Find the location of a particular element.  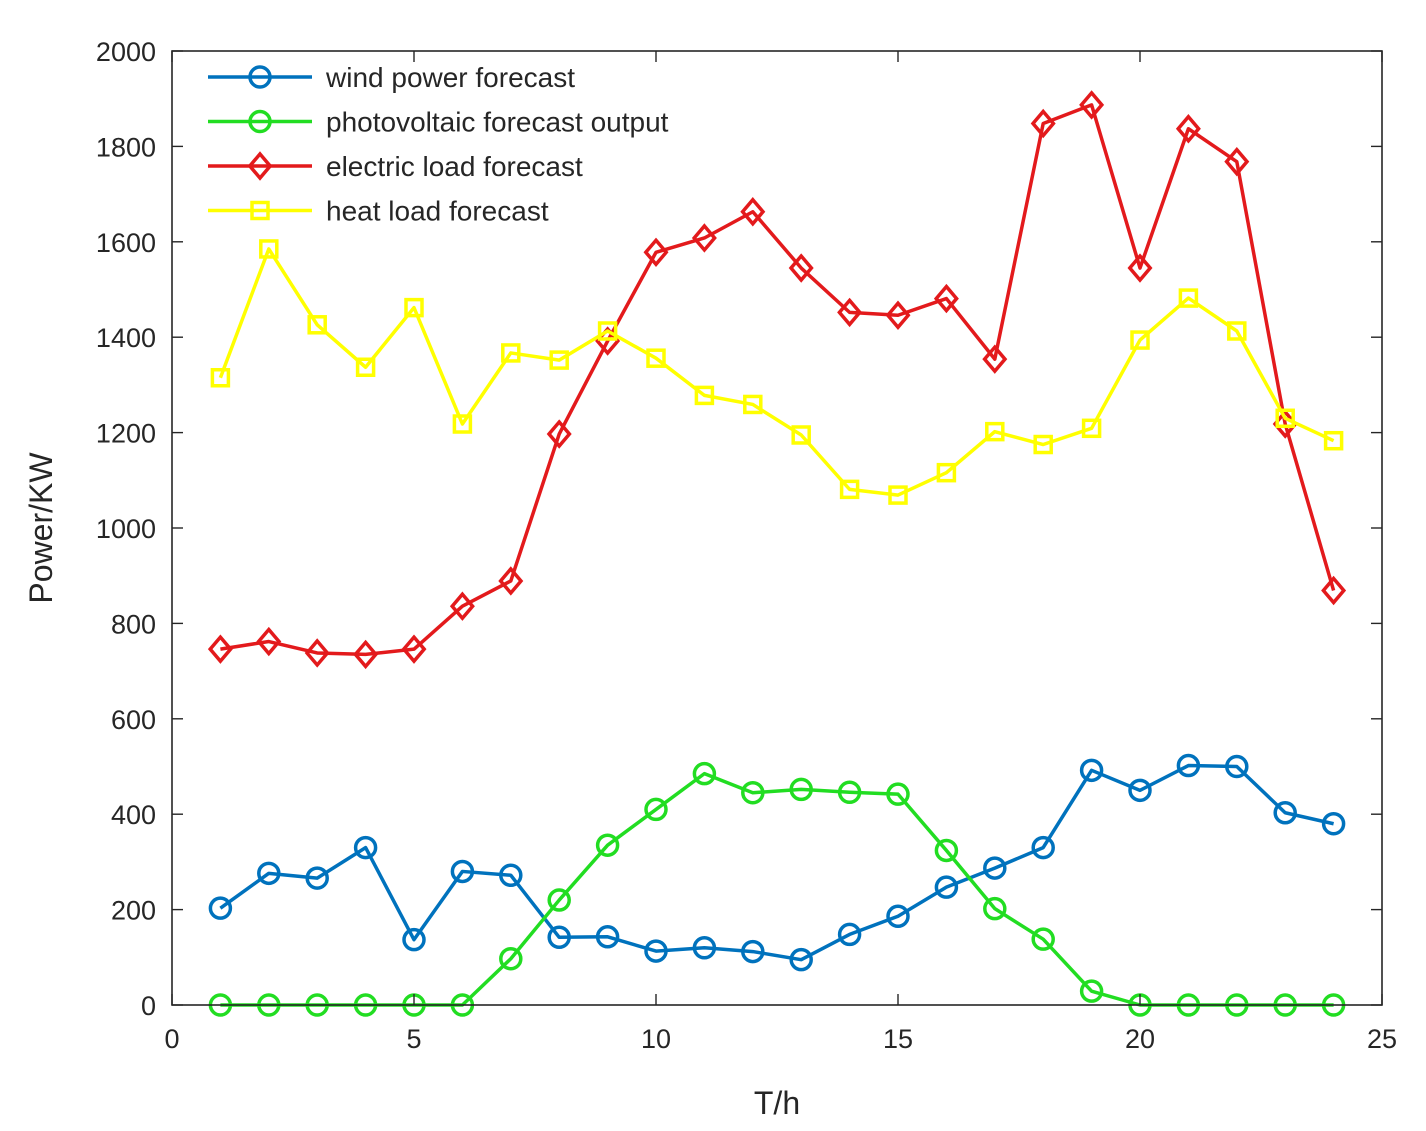

y-tick-label: 1800 is located at coordinates (126, 147).